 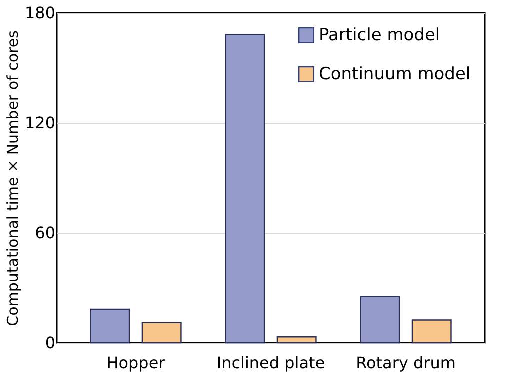 What do you see at coordinates (406, 363) in the screenshot?
I see `x-tick-label: Rotary drum` at bounding box center [406, 363].